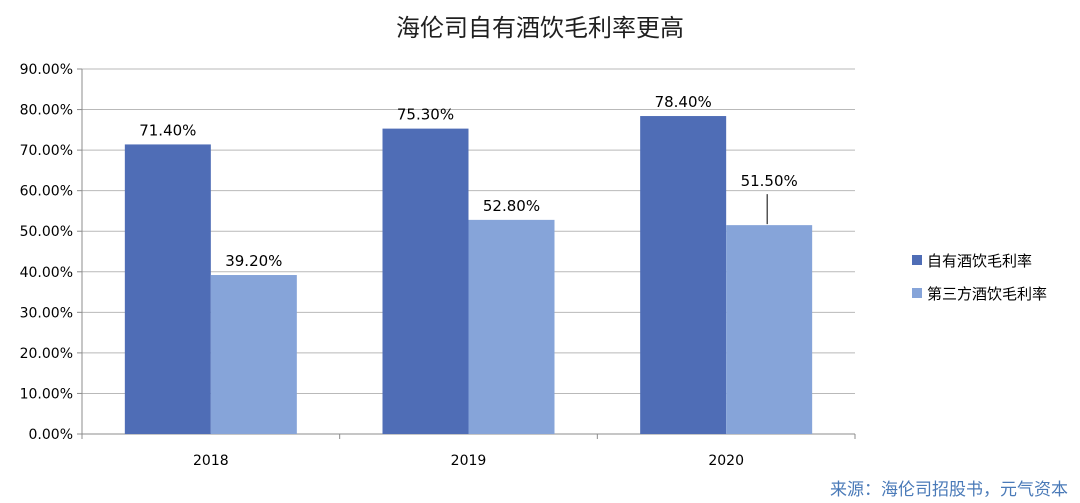 The height and width of the screenshot is (503, 1080). What do you see at coordinates (726, 461) in the screenshot?
I see `x-tick-label: 2020` at bounding box center [726, 461].